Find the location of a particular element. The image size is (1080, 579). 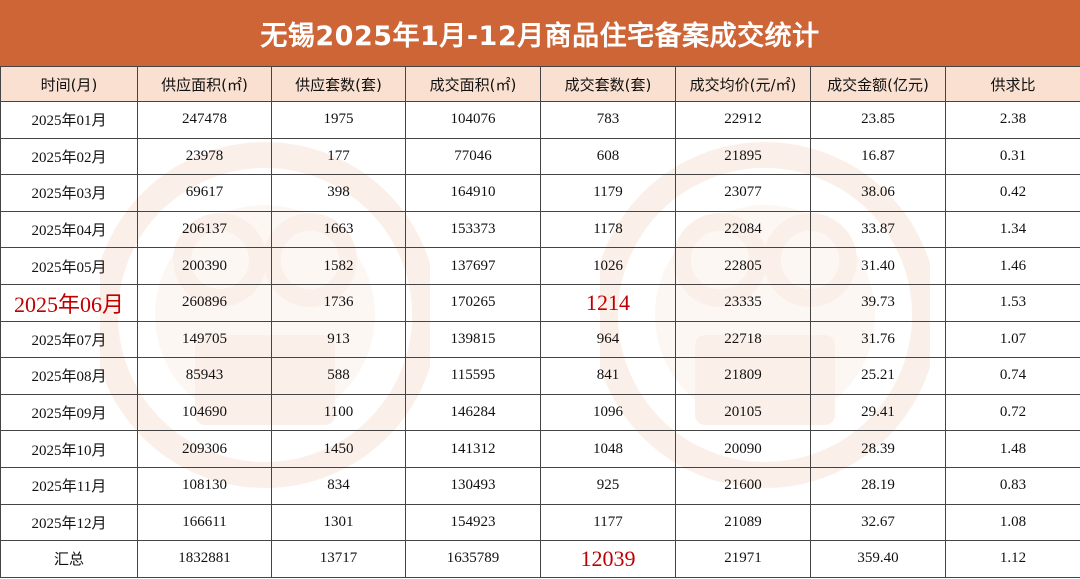

cell-deal-amount: 31.76 is located at coordinates (878, 339).